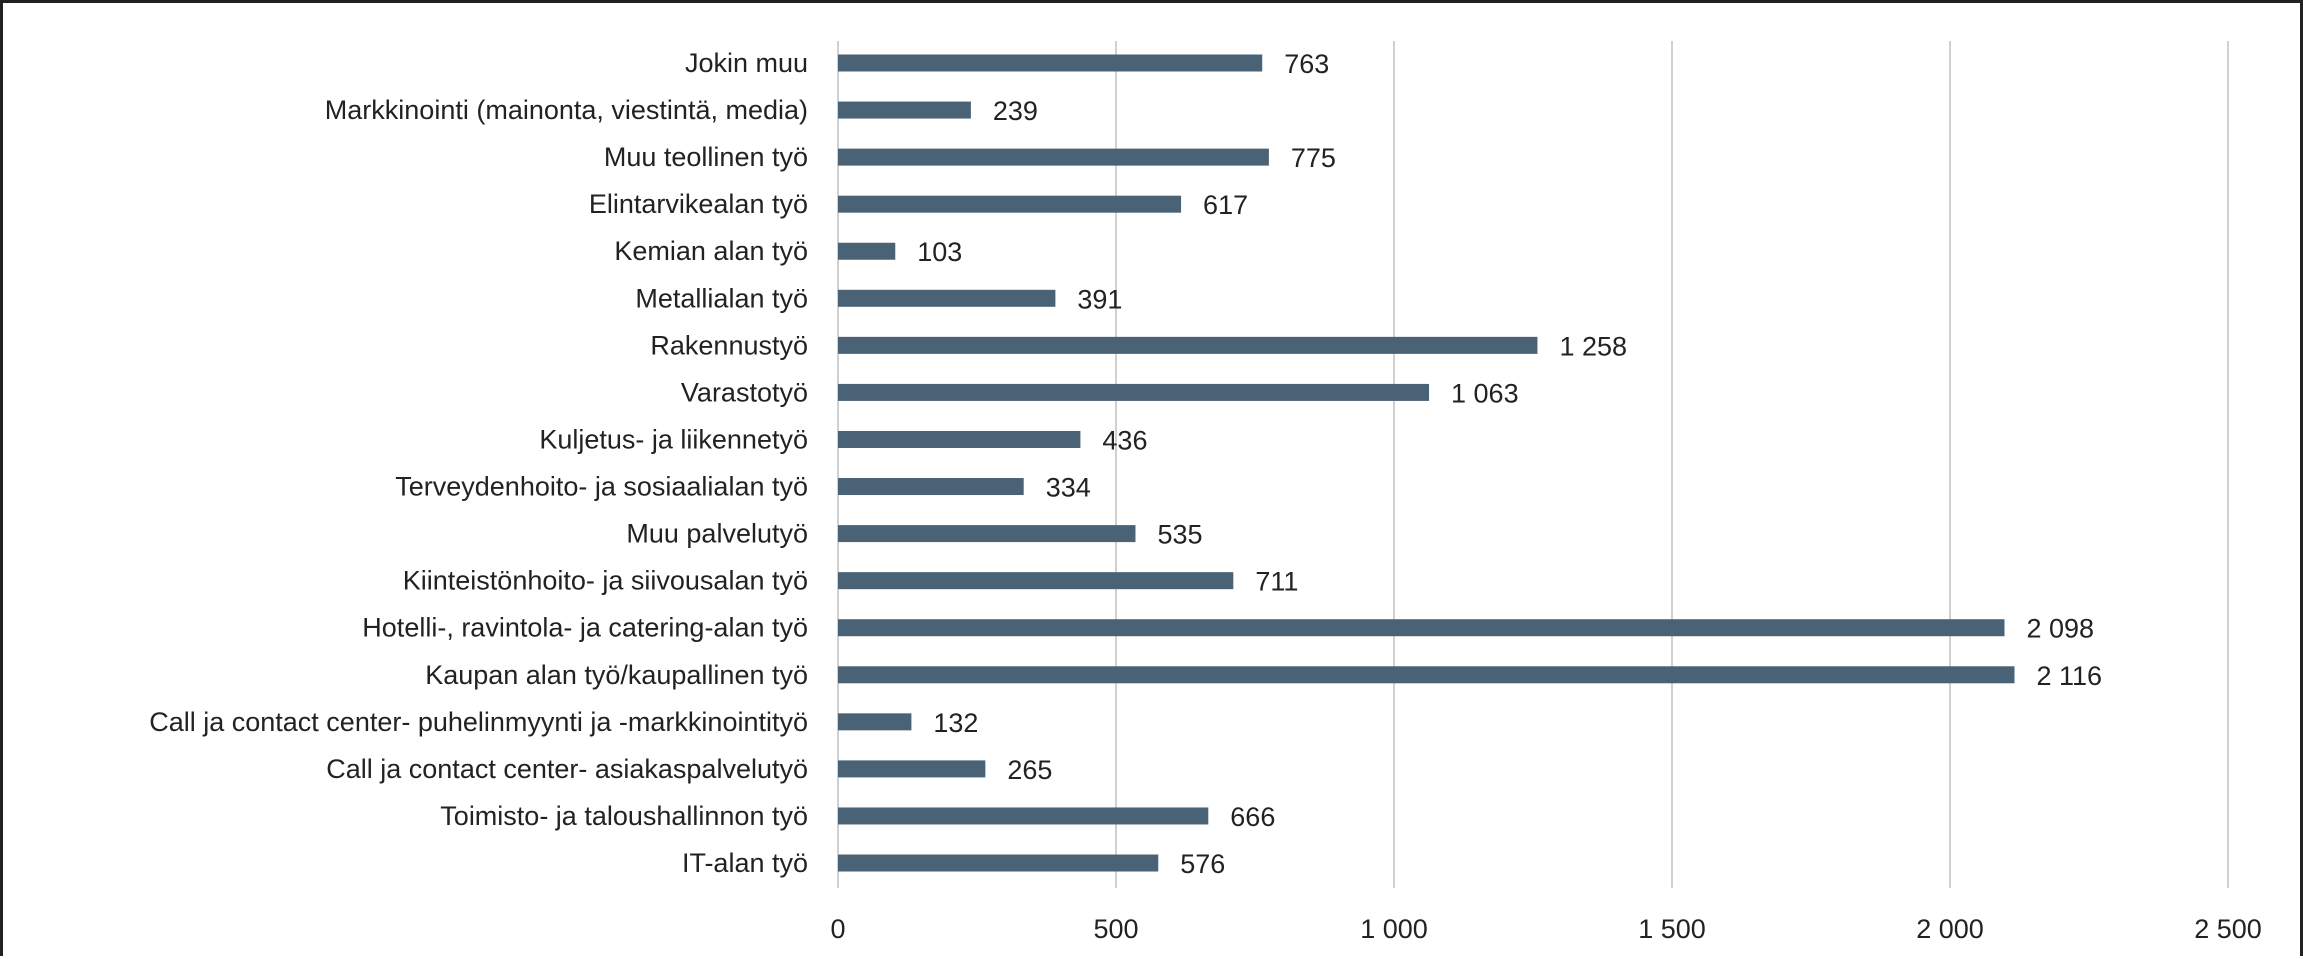 This screenshot has width=2303, height=959. I want to click on category-label: Varastotyö, so click(744, 392).